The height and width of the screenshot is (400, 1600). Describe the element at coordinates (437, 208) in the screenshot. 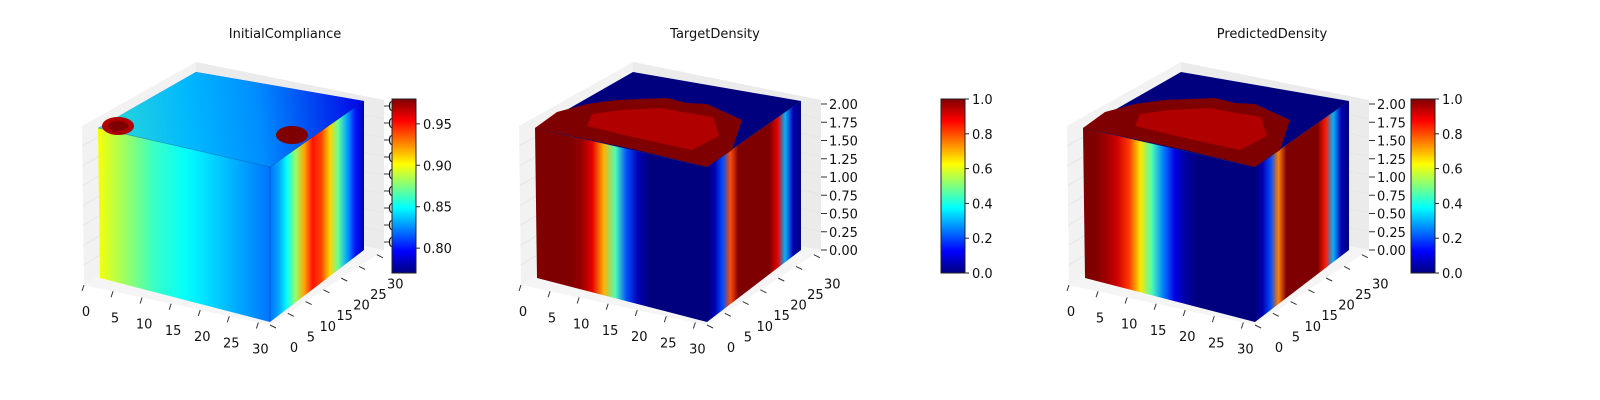

I see `colorbar-tick-label: 0.85` at that location.